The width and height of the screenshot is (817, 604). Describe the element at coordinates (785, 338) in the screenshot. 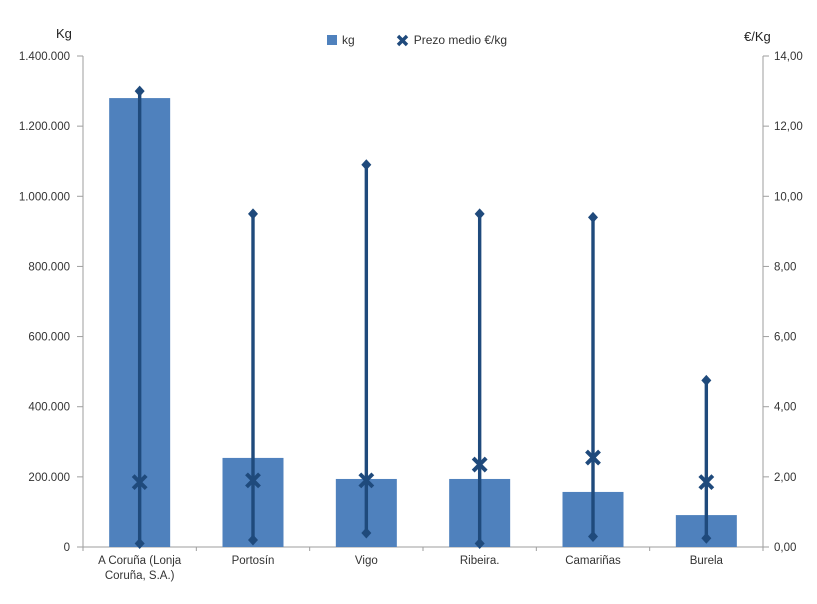

I see `right-axis-tick-label: 6,00` at that location.